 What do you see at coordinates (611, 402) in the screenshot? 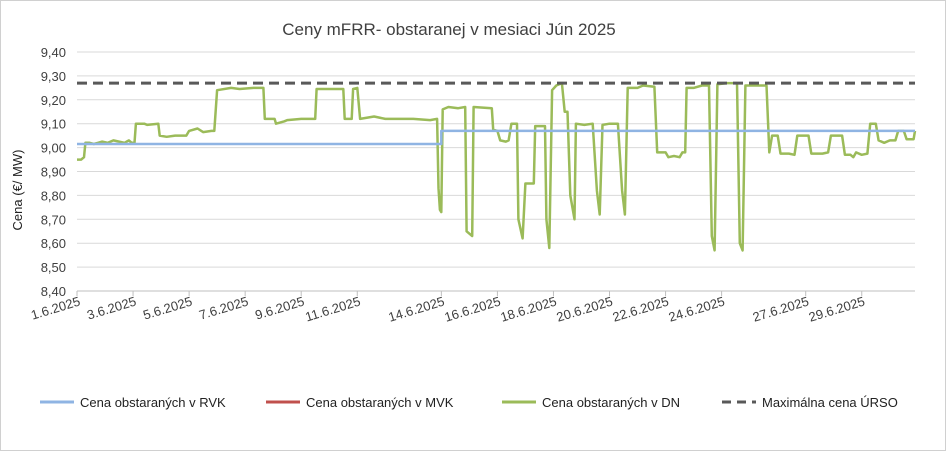
I see `legend-label: Cena obstaraných v DN` at bounding box center [611, 402].